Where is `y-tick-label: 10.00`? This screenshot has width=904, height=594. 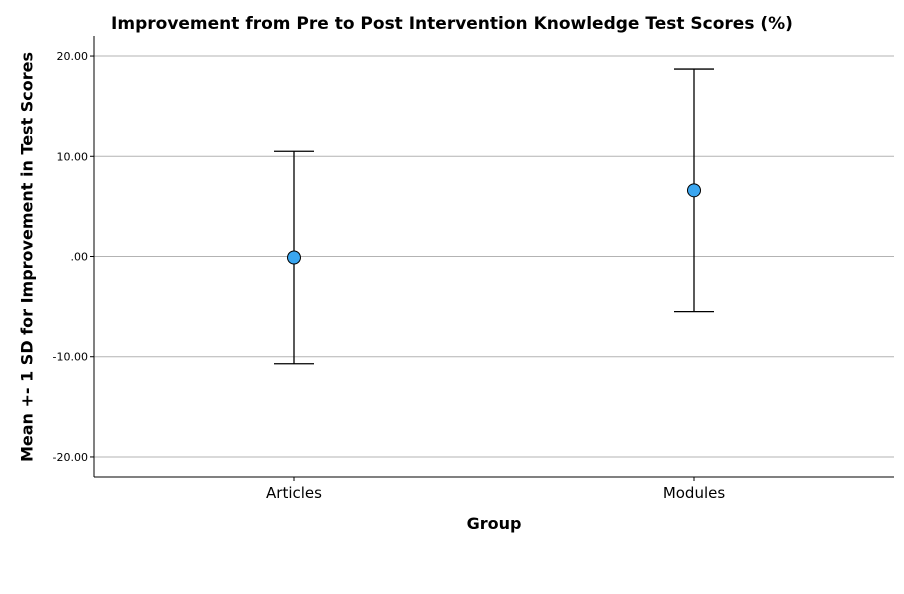 y-tick-label: 10.00 is located at coordinates (73, 156).